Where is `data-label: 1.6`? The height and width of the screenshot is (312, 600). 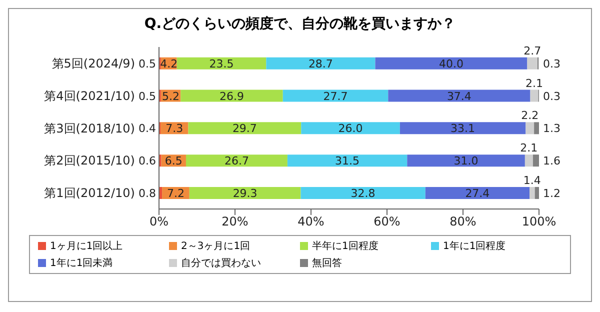 data-label: 1.6 is located at coordinates (551, 161).